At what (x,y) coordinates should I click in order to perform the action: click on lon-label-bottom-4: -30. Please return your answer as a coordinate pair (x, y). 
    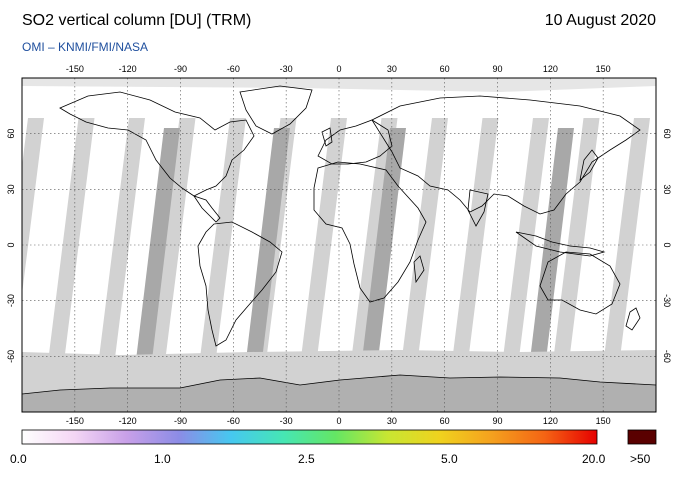
    Looking at the image, I should click on (286, 421).